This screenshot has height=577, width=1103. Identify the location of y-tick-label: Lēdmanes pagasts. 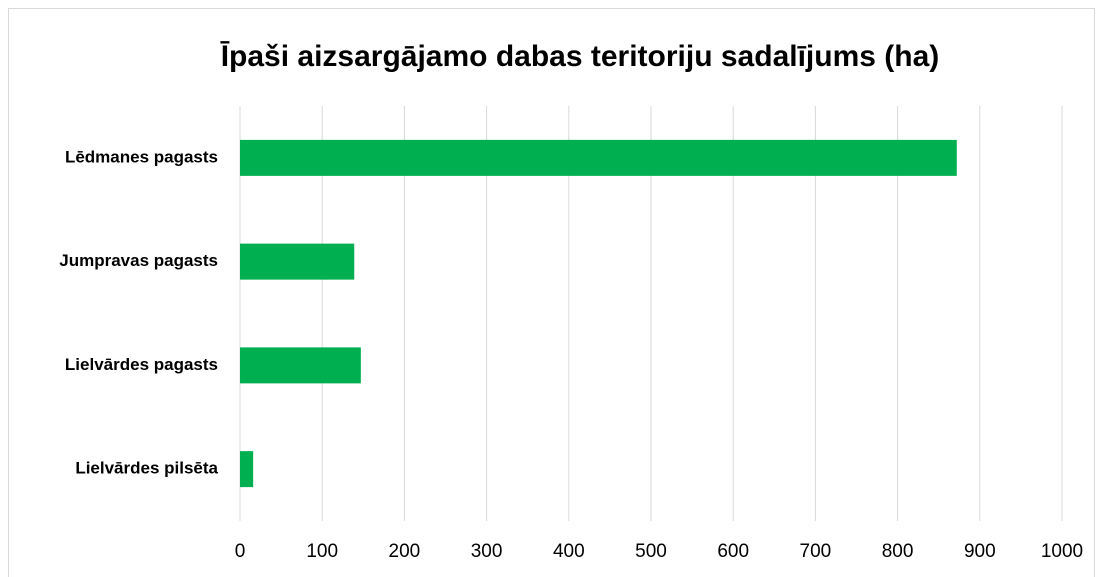
(141, 156).